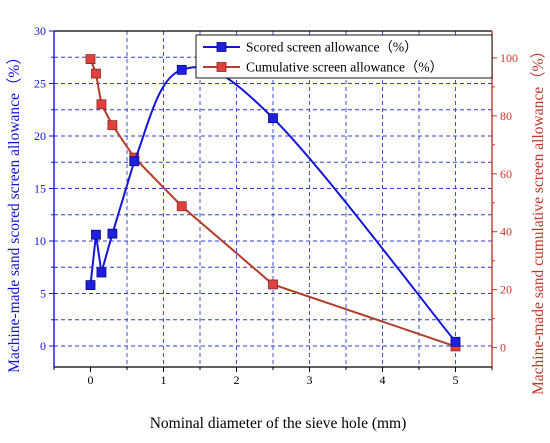  What do you see at coordinates (40, 84) in the screenshot?
I see `y-left-tick-label: 25` at bounding box center [40, 84].